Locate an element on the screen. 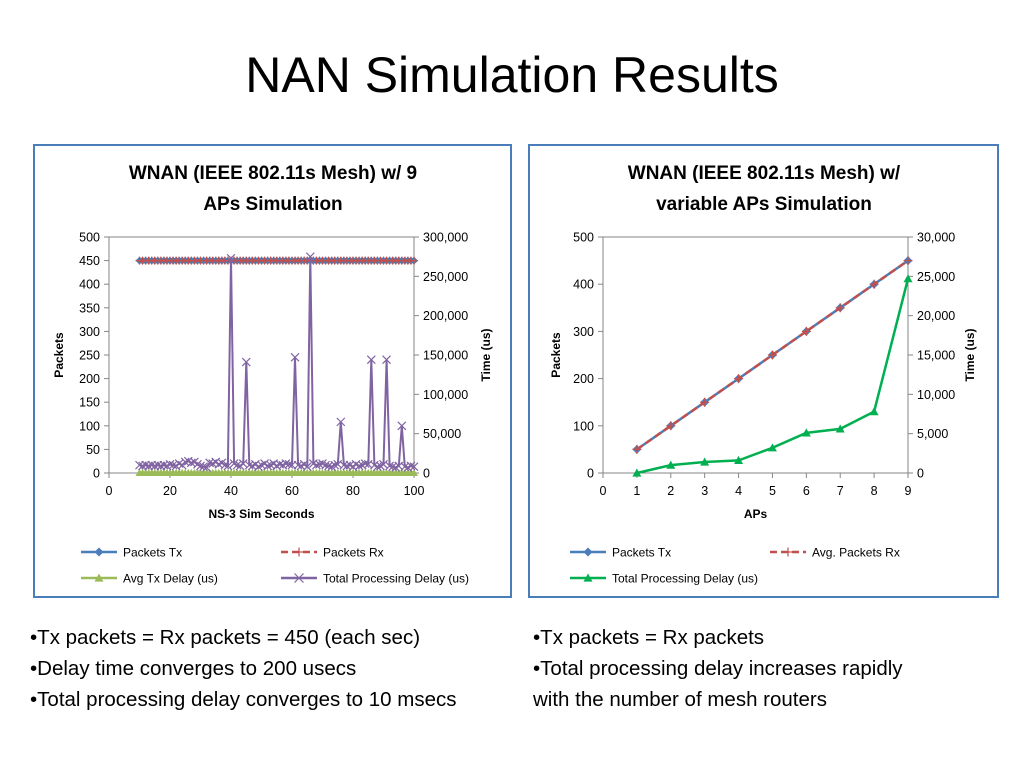 The width and height of the screenshot is (1024, 768). y2-tick-label: 25,000 is located at coordinates (936, 277).